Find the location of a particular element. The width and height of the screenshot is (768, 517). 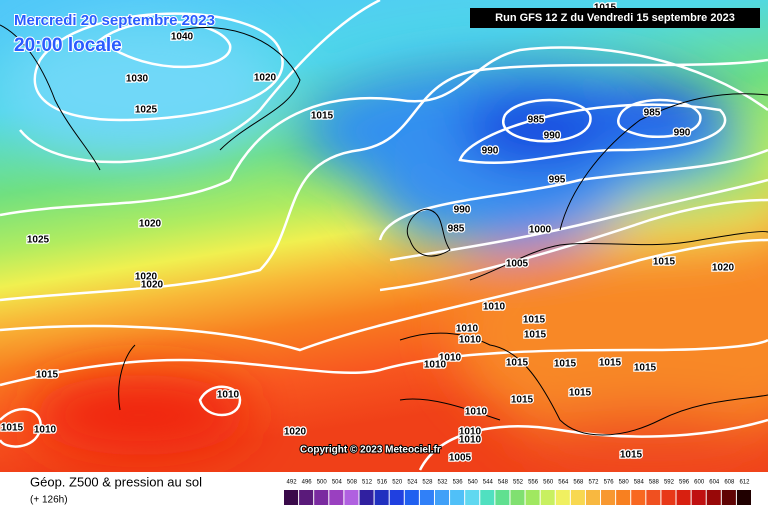

scale-label: 548 is located at coordinates (503, 483).